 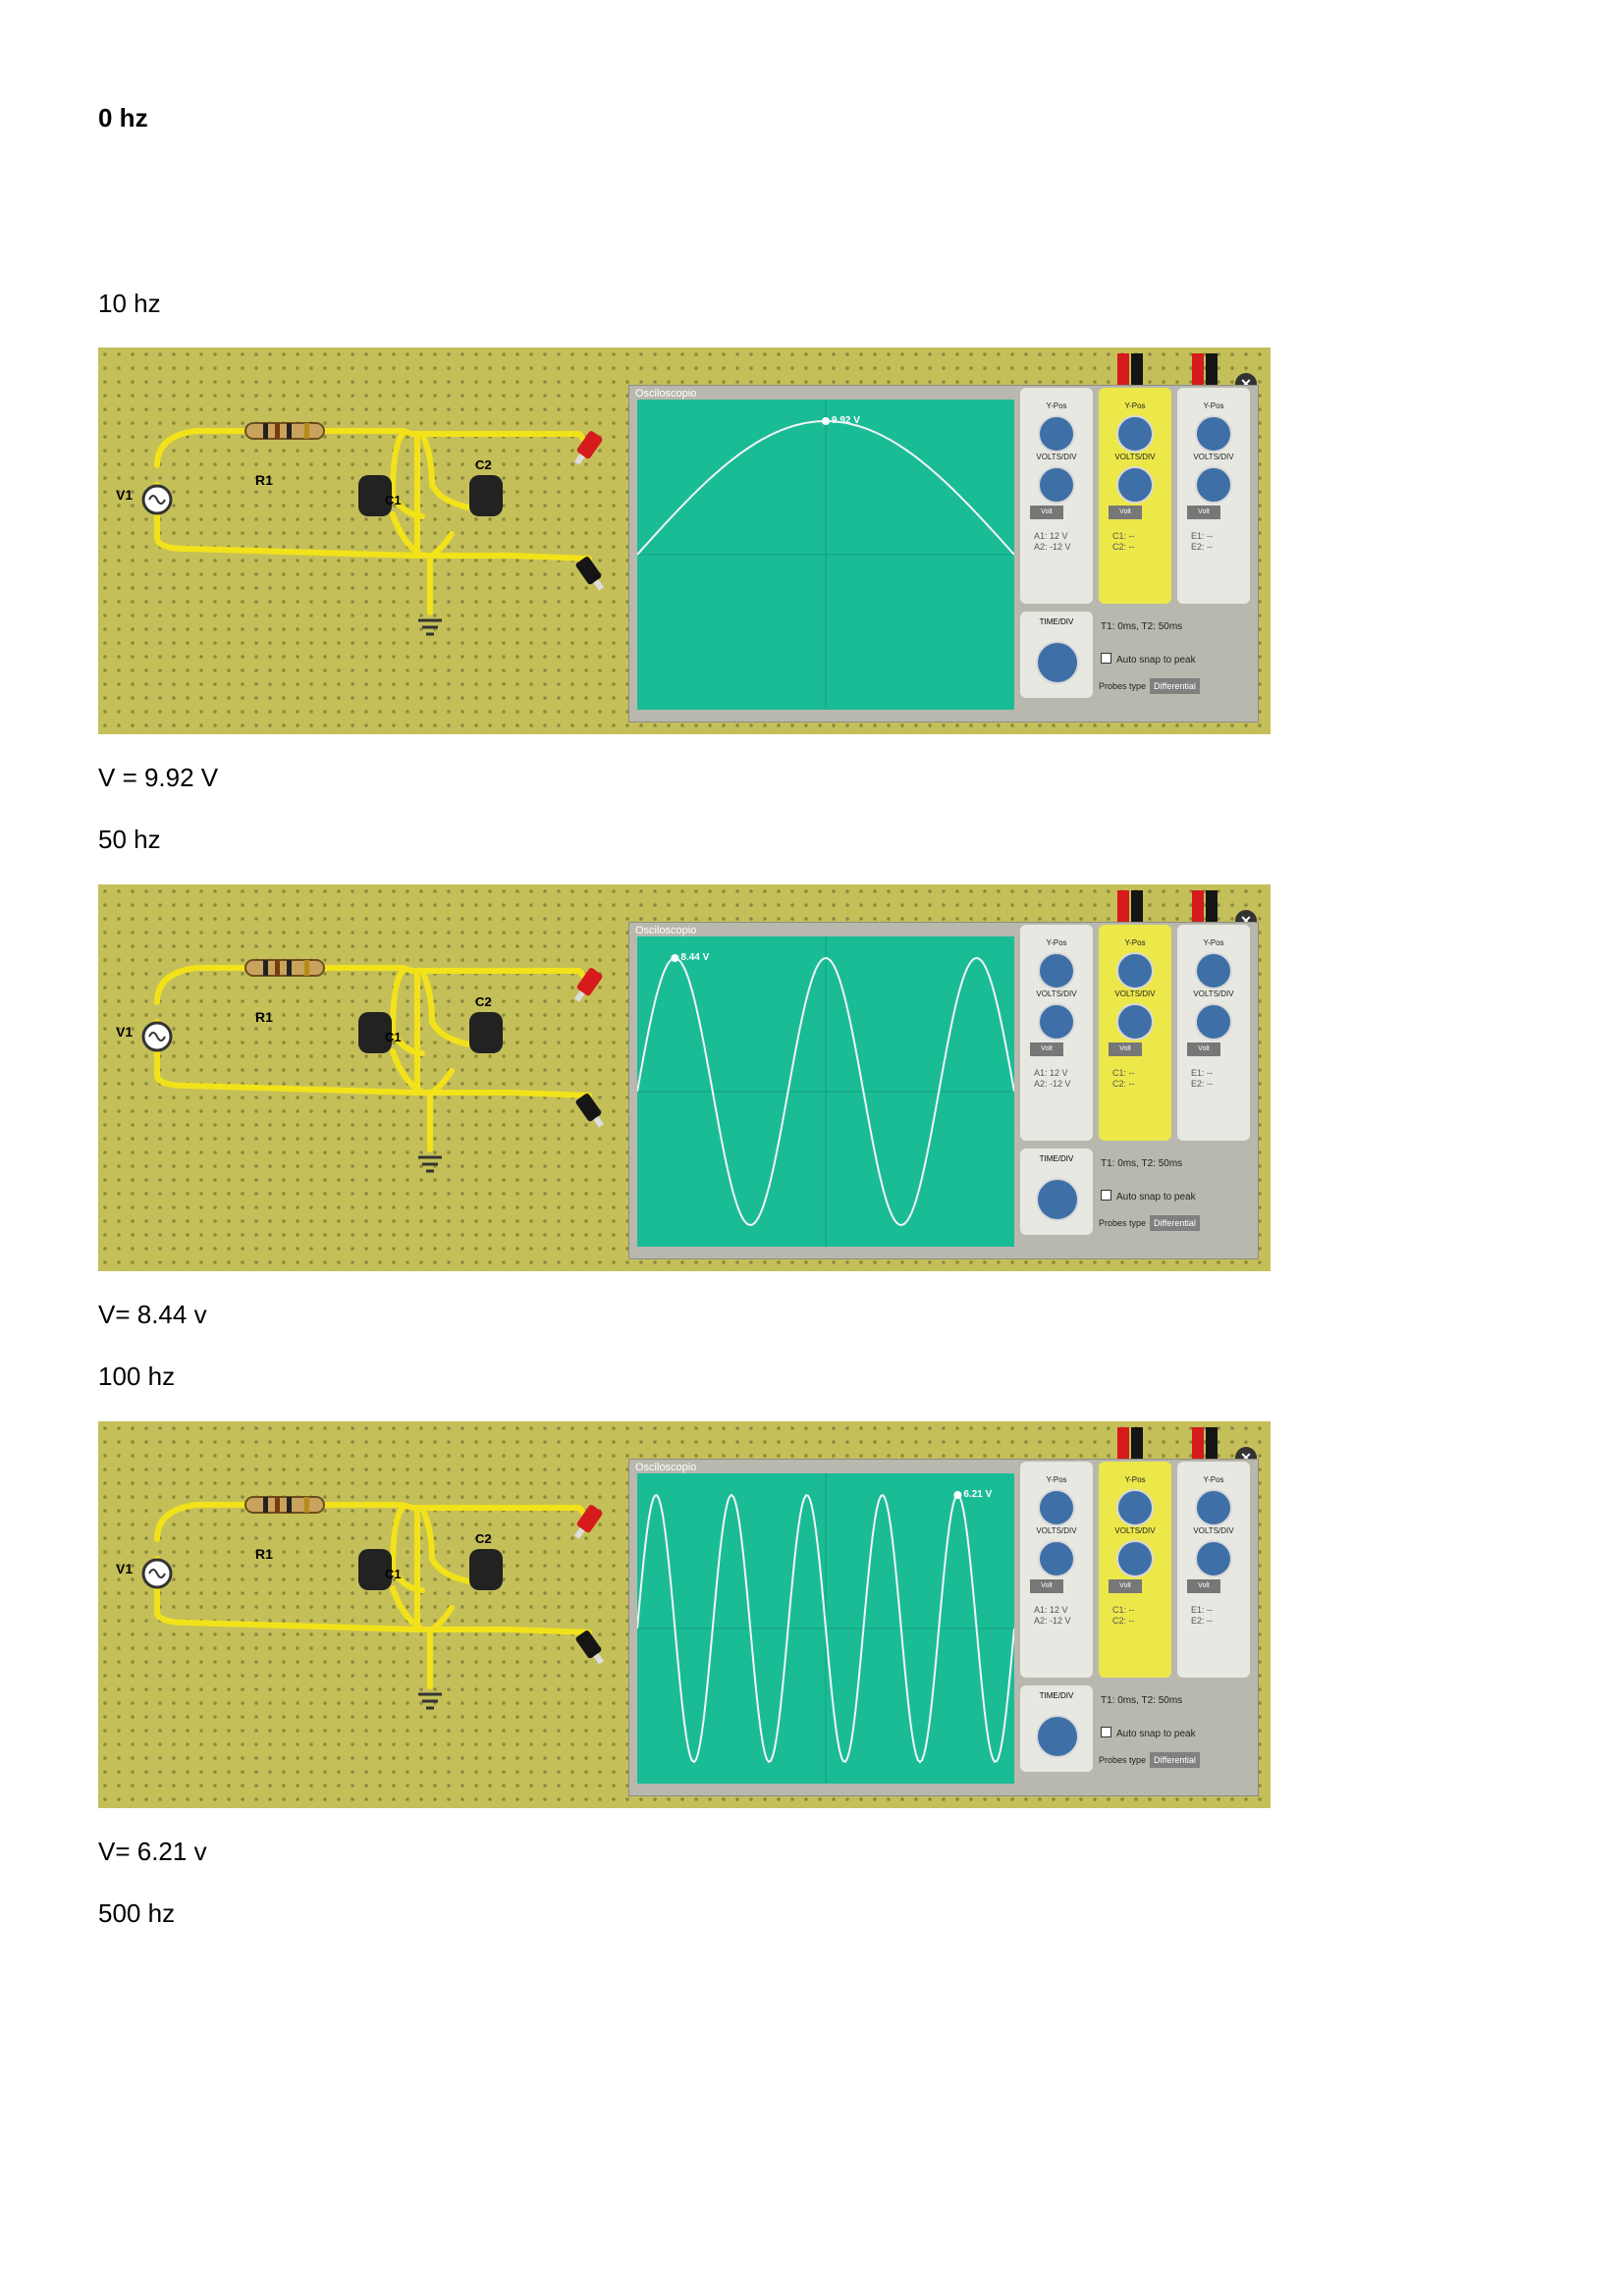 I want to click on oscilloscope-screen: 8.44 V, so click(x=825, y=1091).